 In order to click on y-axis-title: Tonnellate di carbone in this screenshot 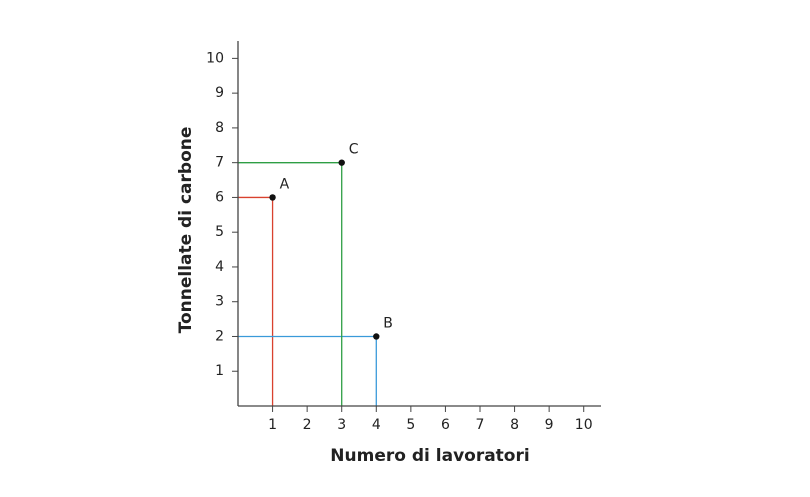, I will do `click(186, 230)`.